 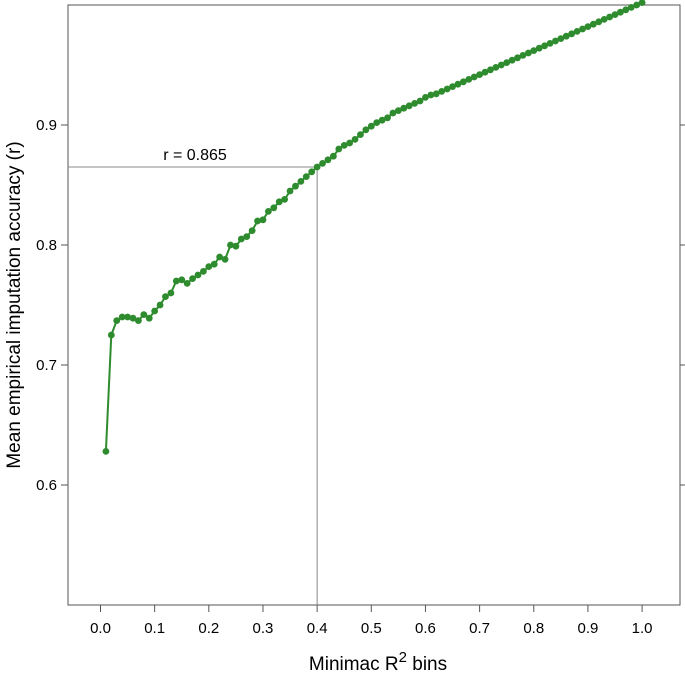 What do you see at coordinates (195, 155) in the screenshot?
I see `reference-annotation: r = 0.865` at bounding box center [195, 155].